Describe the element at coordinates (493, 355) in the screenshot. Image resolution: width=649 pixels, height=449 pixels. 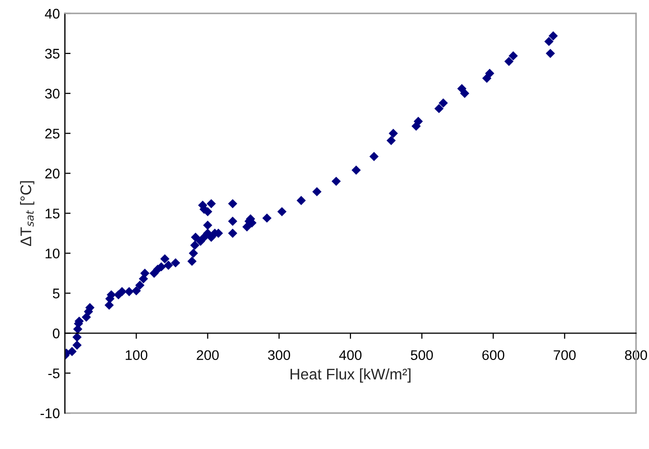
I see `x-tick-label: 600` at that location.